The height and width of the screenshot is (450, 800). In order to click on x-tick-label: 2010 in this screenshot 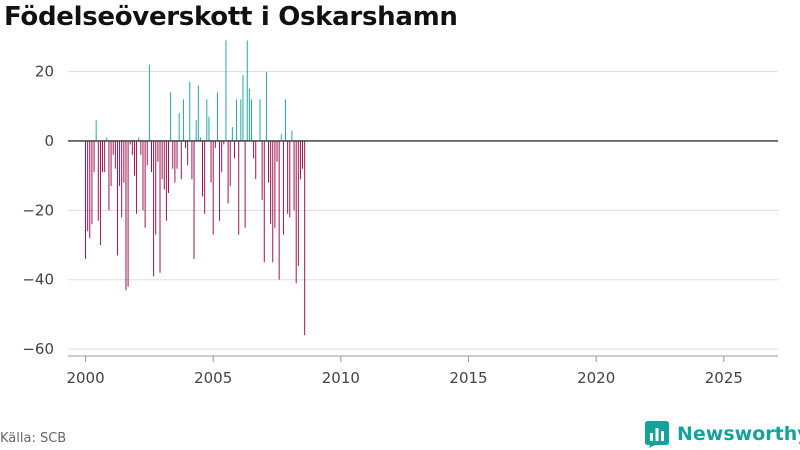, I will do `click(341, 378)`.